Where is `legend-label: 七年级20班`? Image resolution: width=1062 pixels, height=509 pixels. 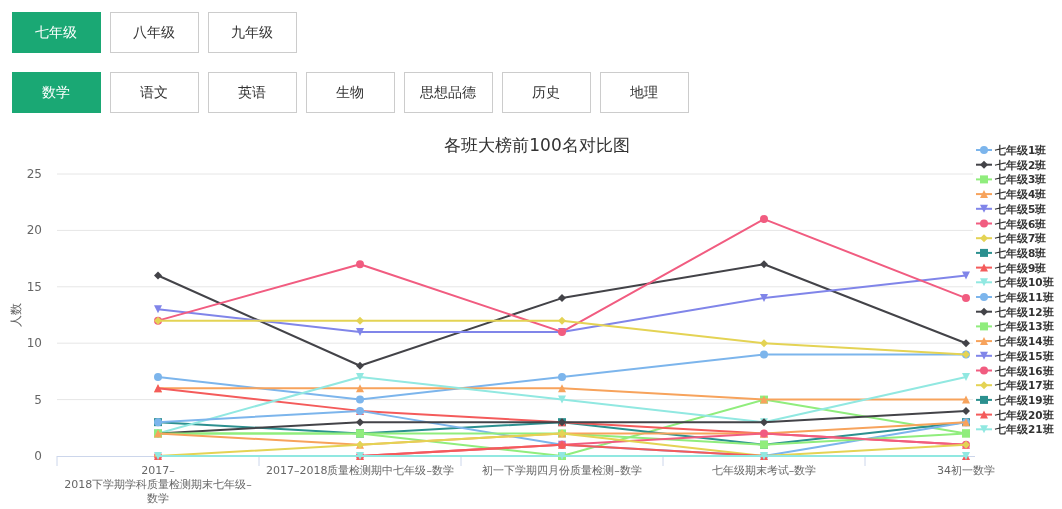 legend-label: 七年级20班 is located at coordinates (1024, 414).